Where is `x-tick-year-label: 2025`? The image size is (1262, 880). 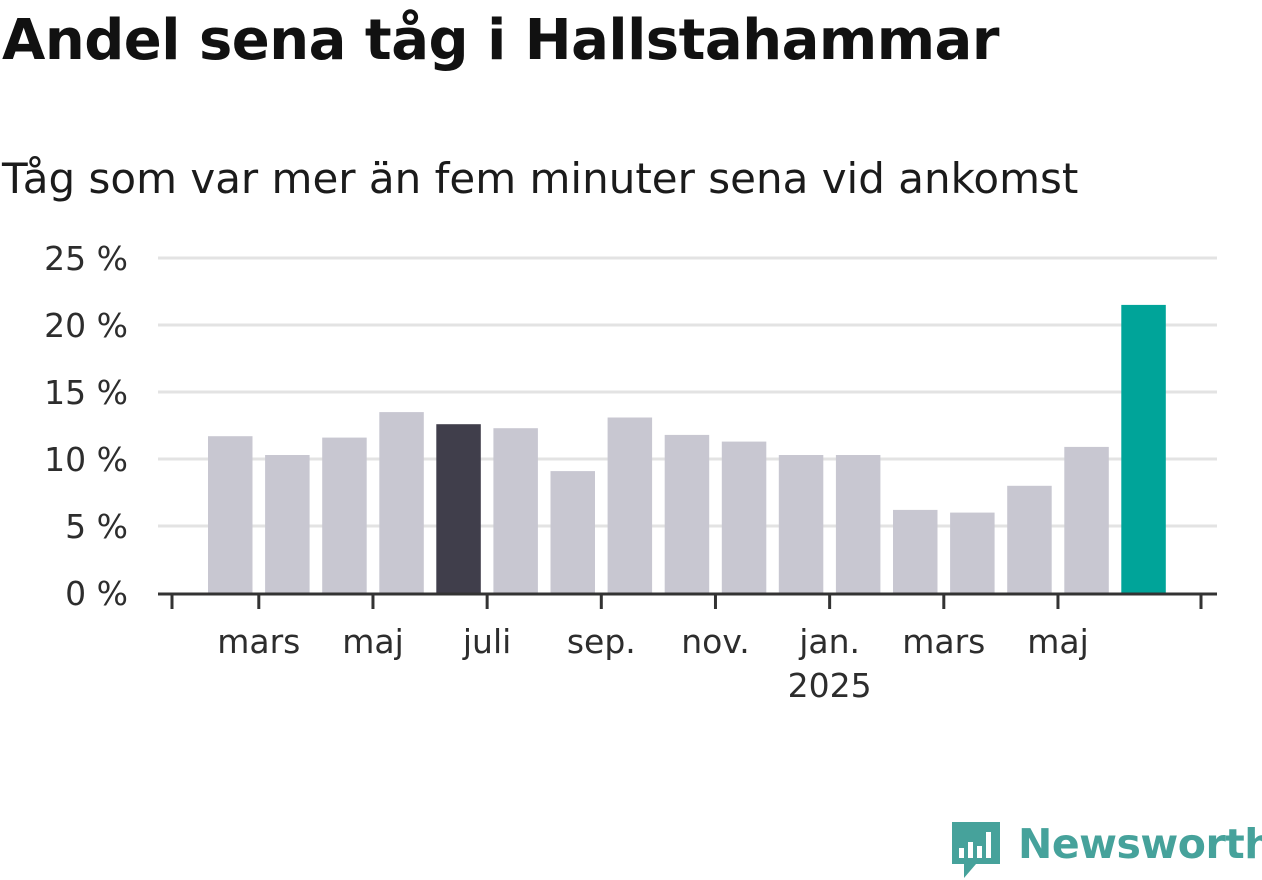 x-tick-year-label: 2025 is located at coordinates (830, 685).